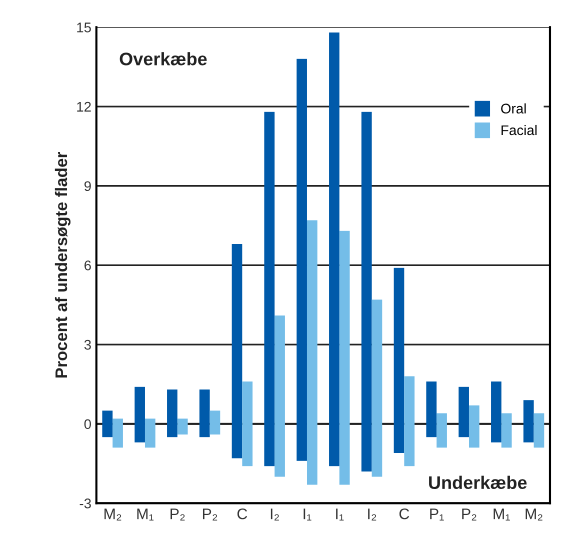  Describe the element at coordinates (62, 265) in the screenshot. I see `y-axis-title: Procent af undersøgte flader` at that location.